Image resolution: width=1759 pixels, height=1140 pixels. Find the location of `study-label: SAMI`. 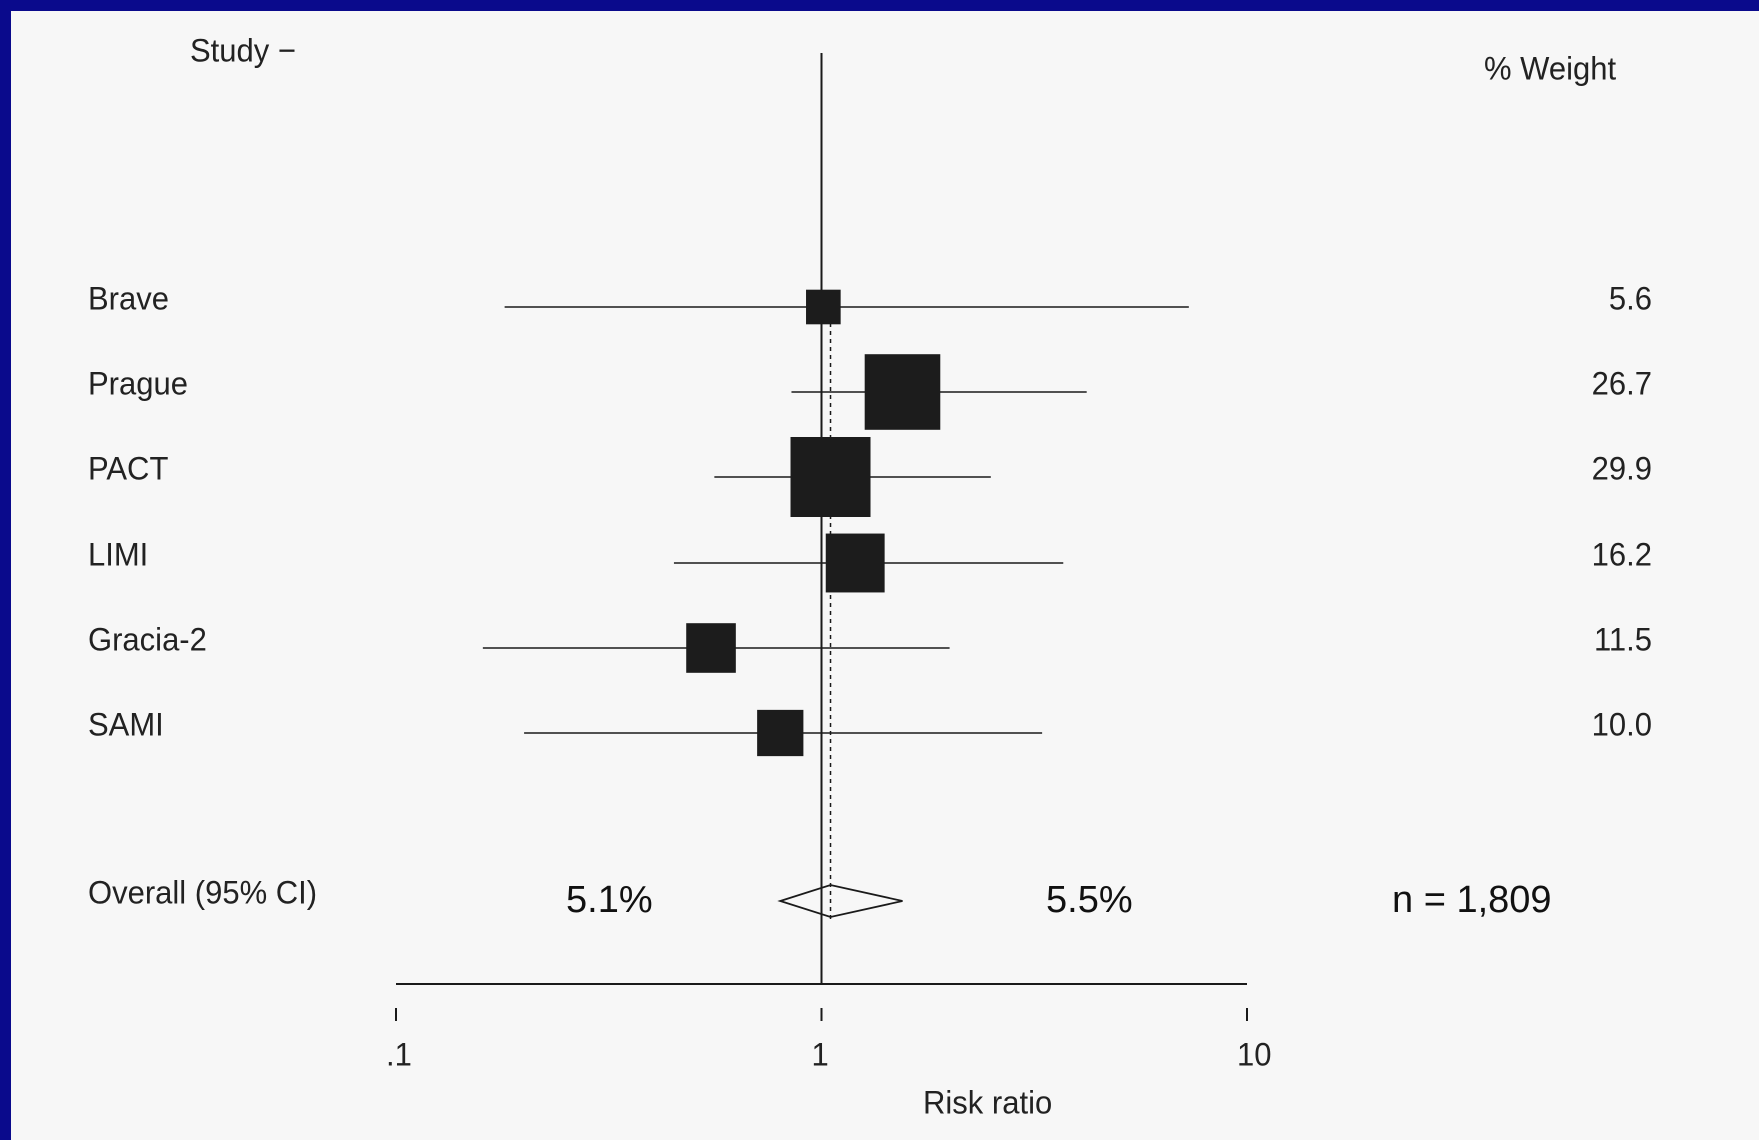

study-label: SAMI is located at coordinates (126, 724).